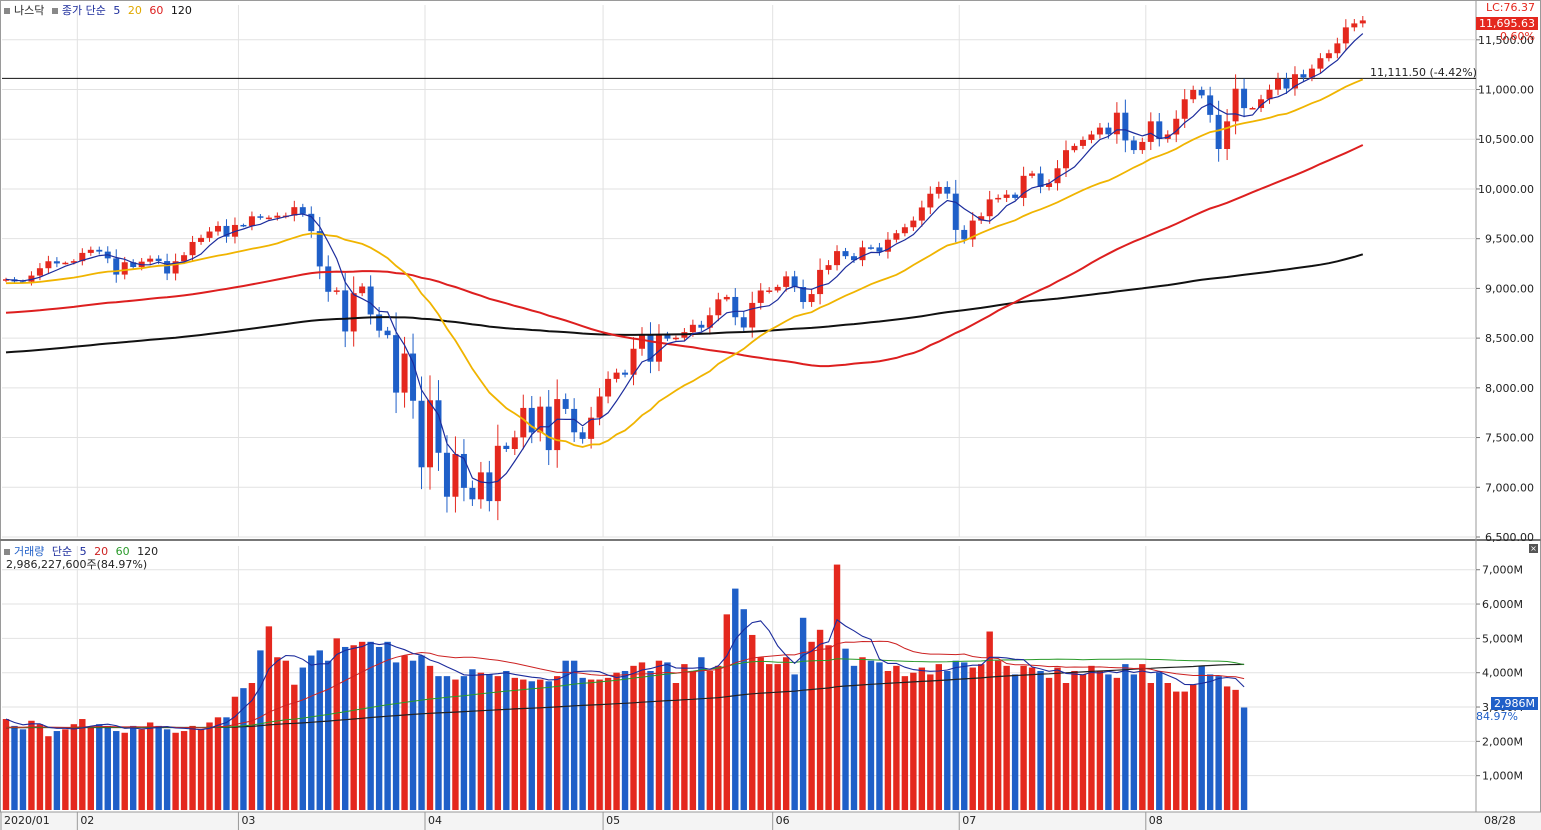 The width and height of the screenshot is (1541, 830). I want to click on price-tick-label: 11,000.00, so click(1506, 90).